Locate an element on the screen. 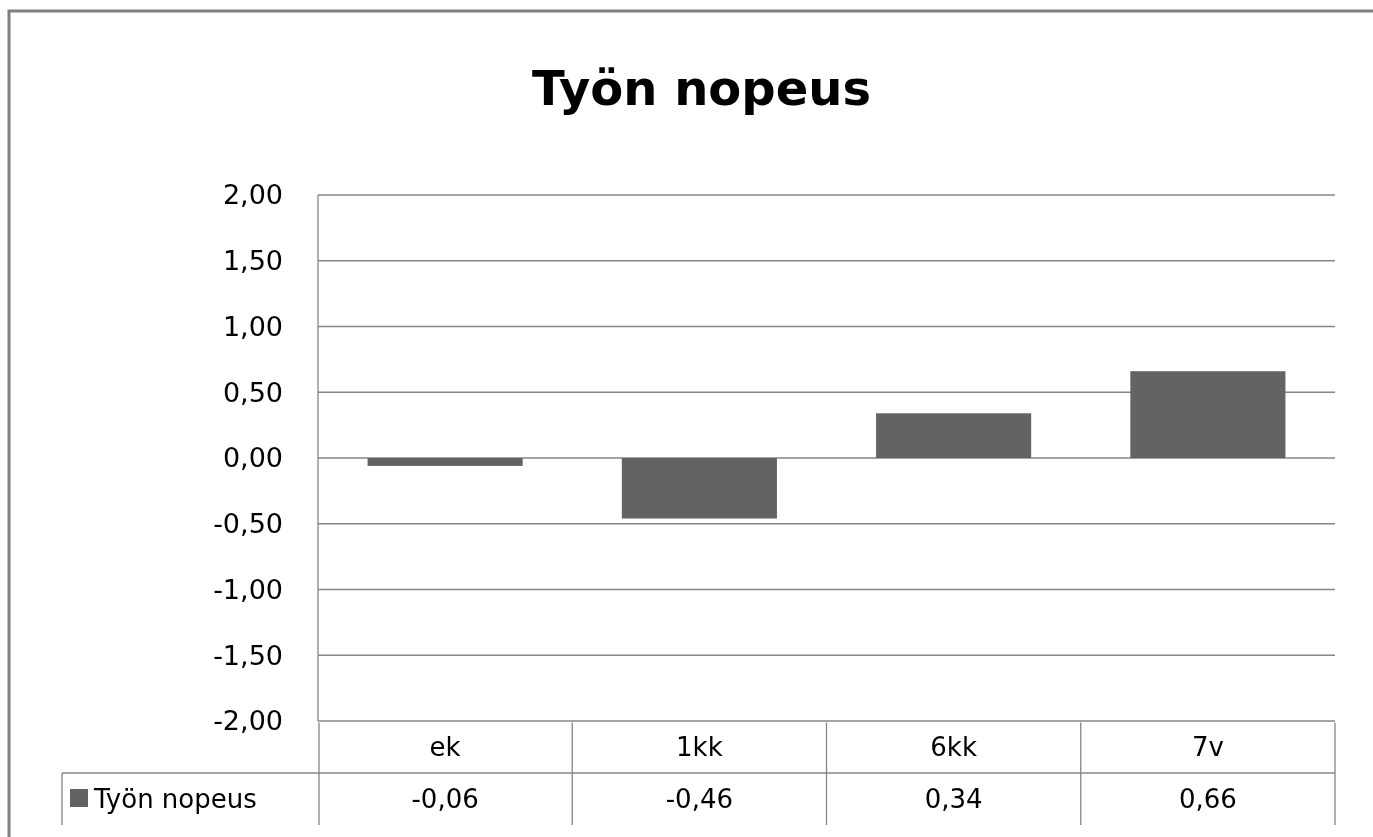 This screenshot has width=1373, height=837. data-label: -0,06 is located at coordinates (445, 799).